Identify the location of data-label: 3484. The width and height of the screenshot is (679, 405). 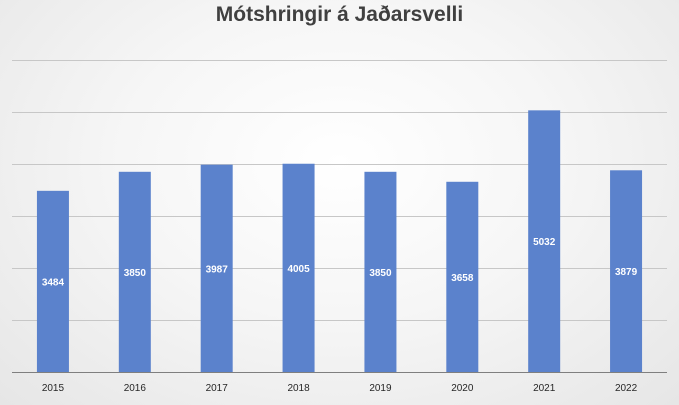
(53, 282).